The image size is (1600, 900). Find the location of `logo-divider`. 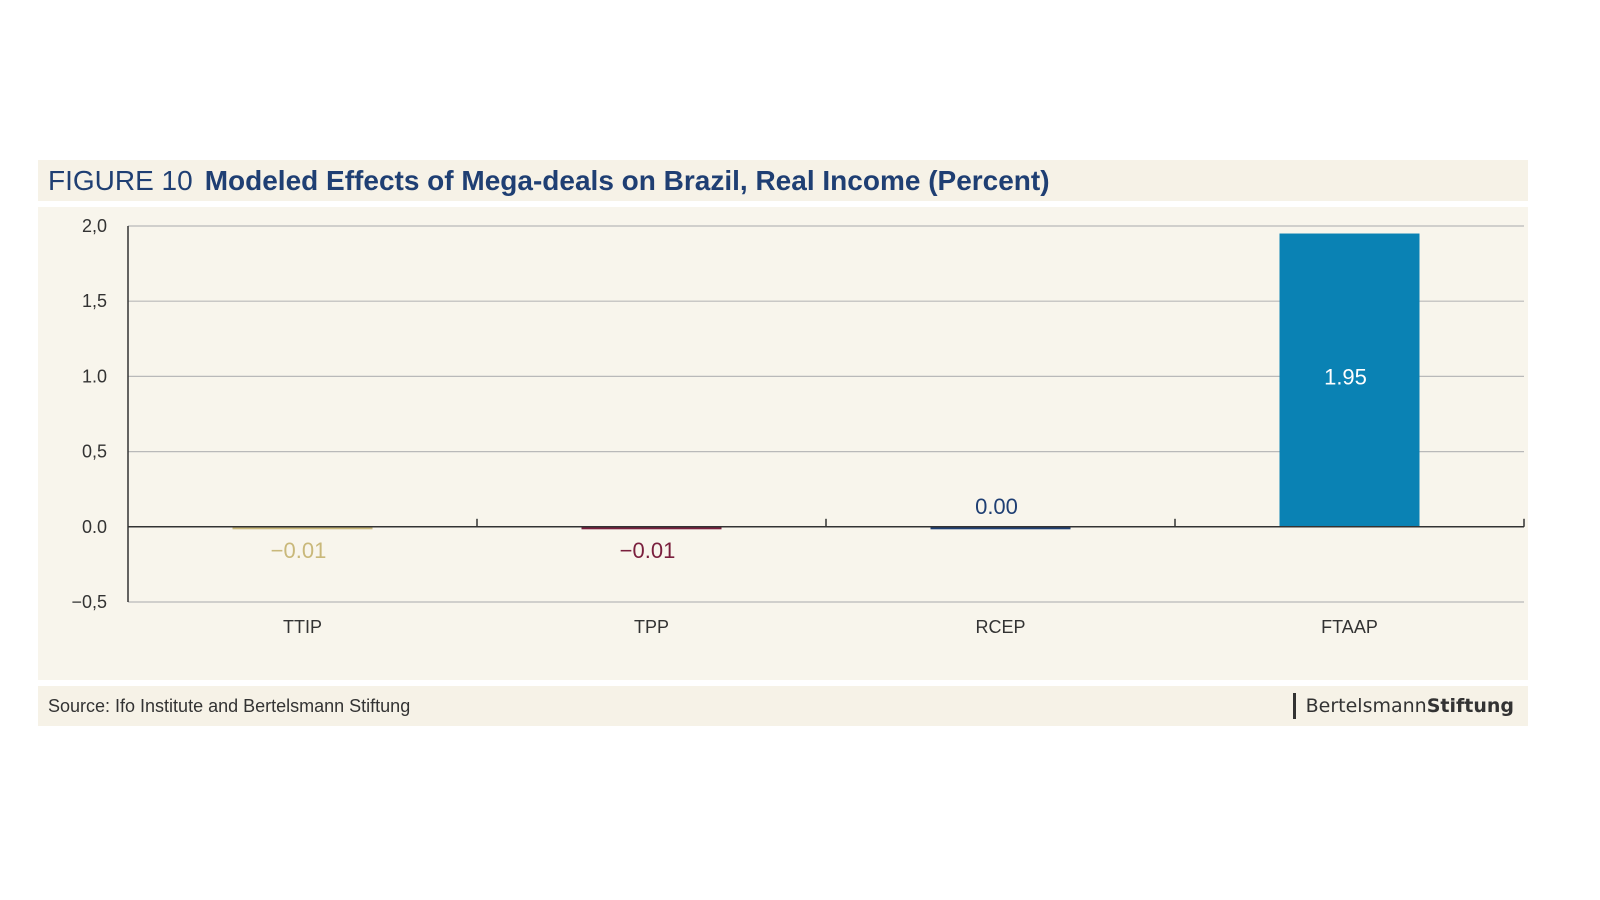

logo-divider is located at coordinates (1294, 706).